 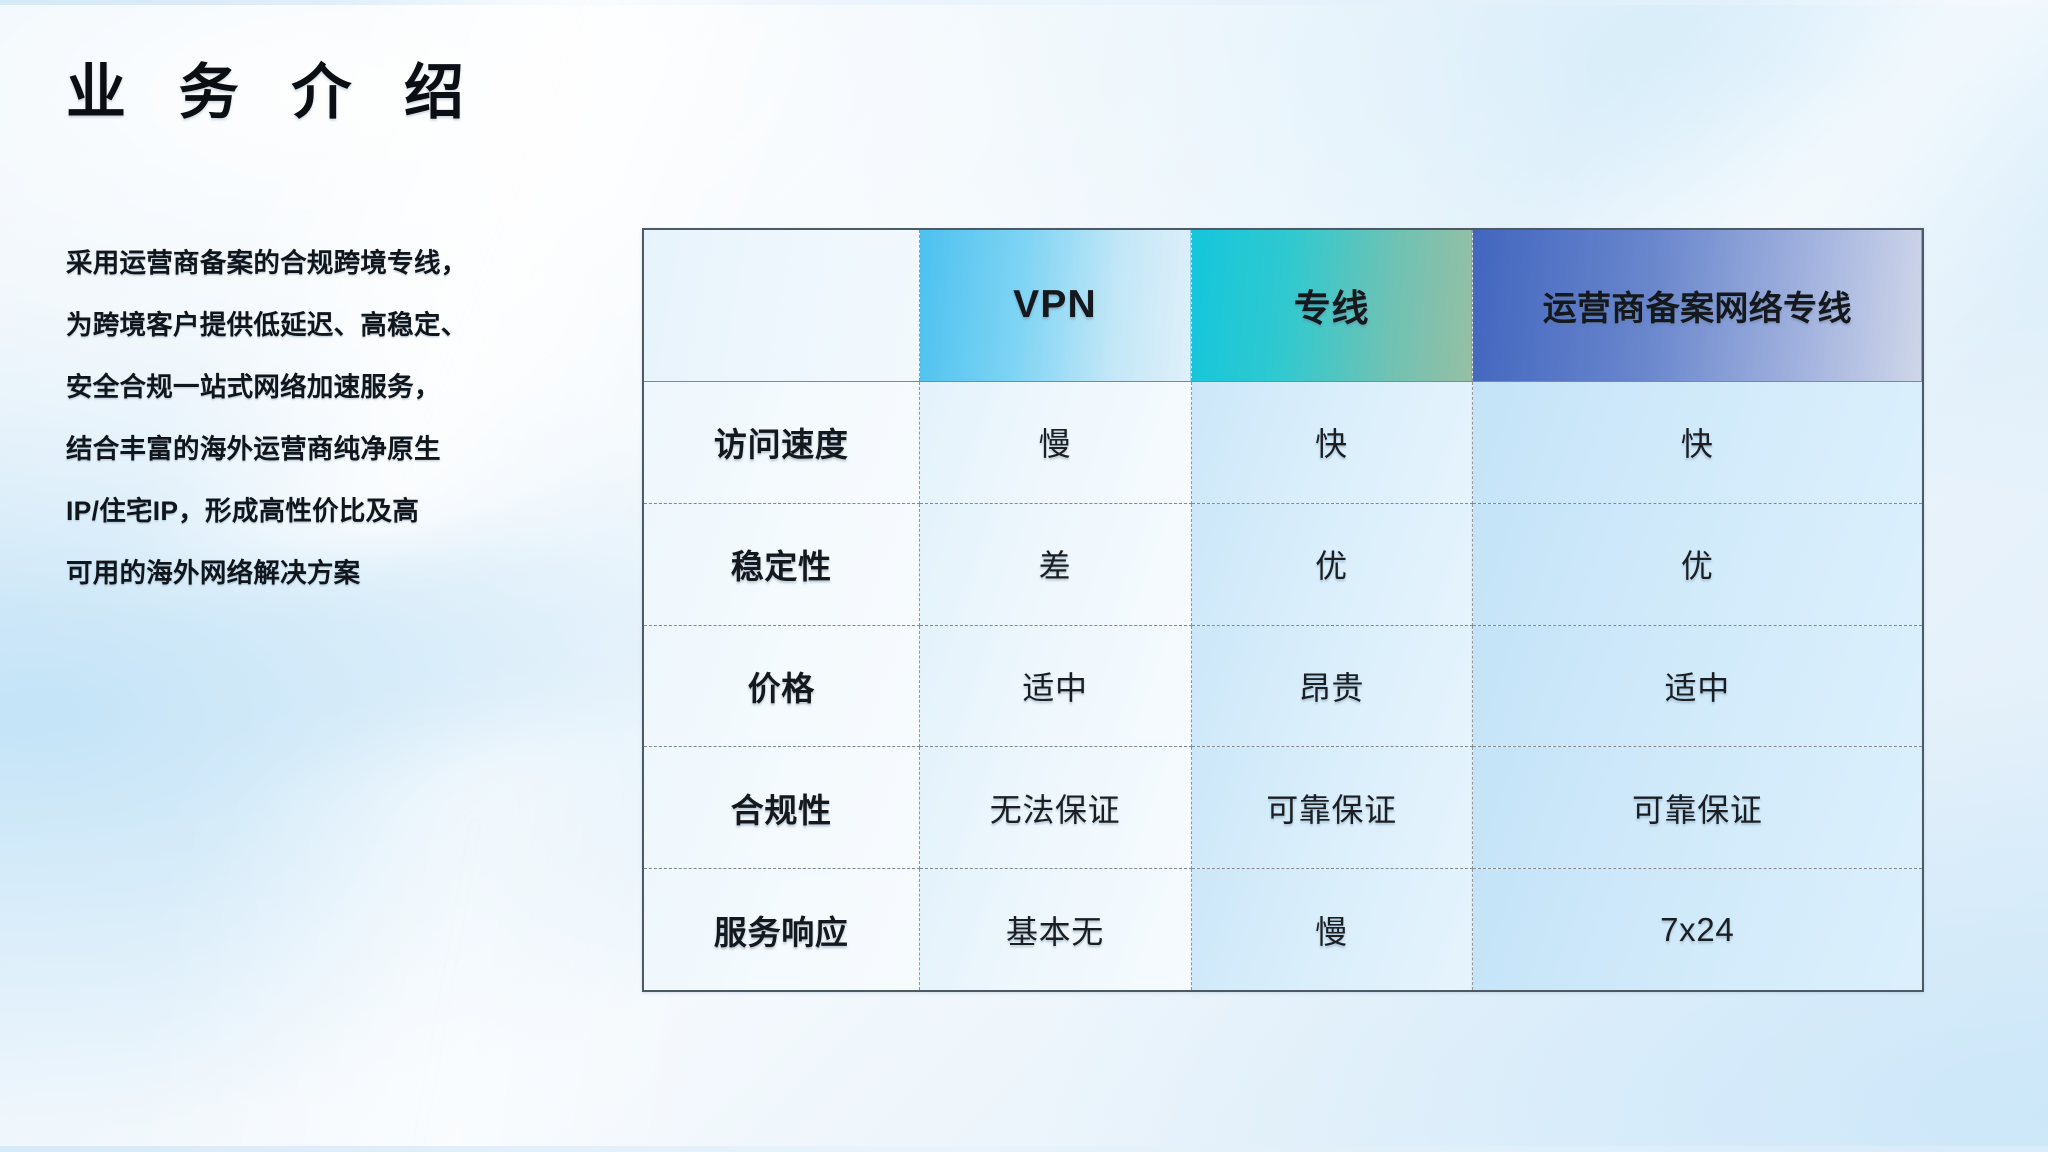 I want to click on header-cell-operator-line: 运营商备案网络专线, so click(x=1697, y=306).